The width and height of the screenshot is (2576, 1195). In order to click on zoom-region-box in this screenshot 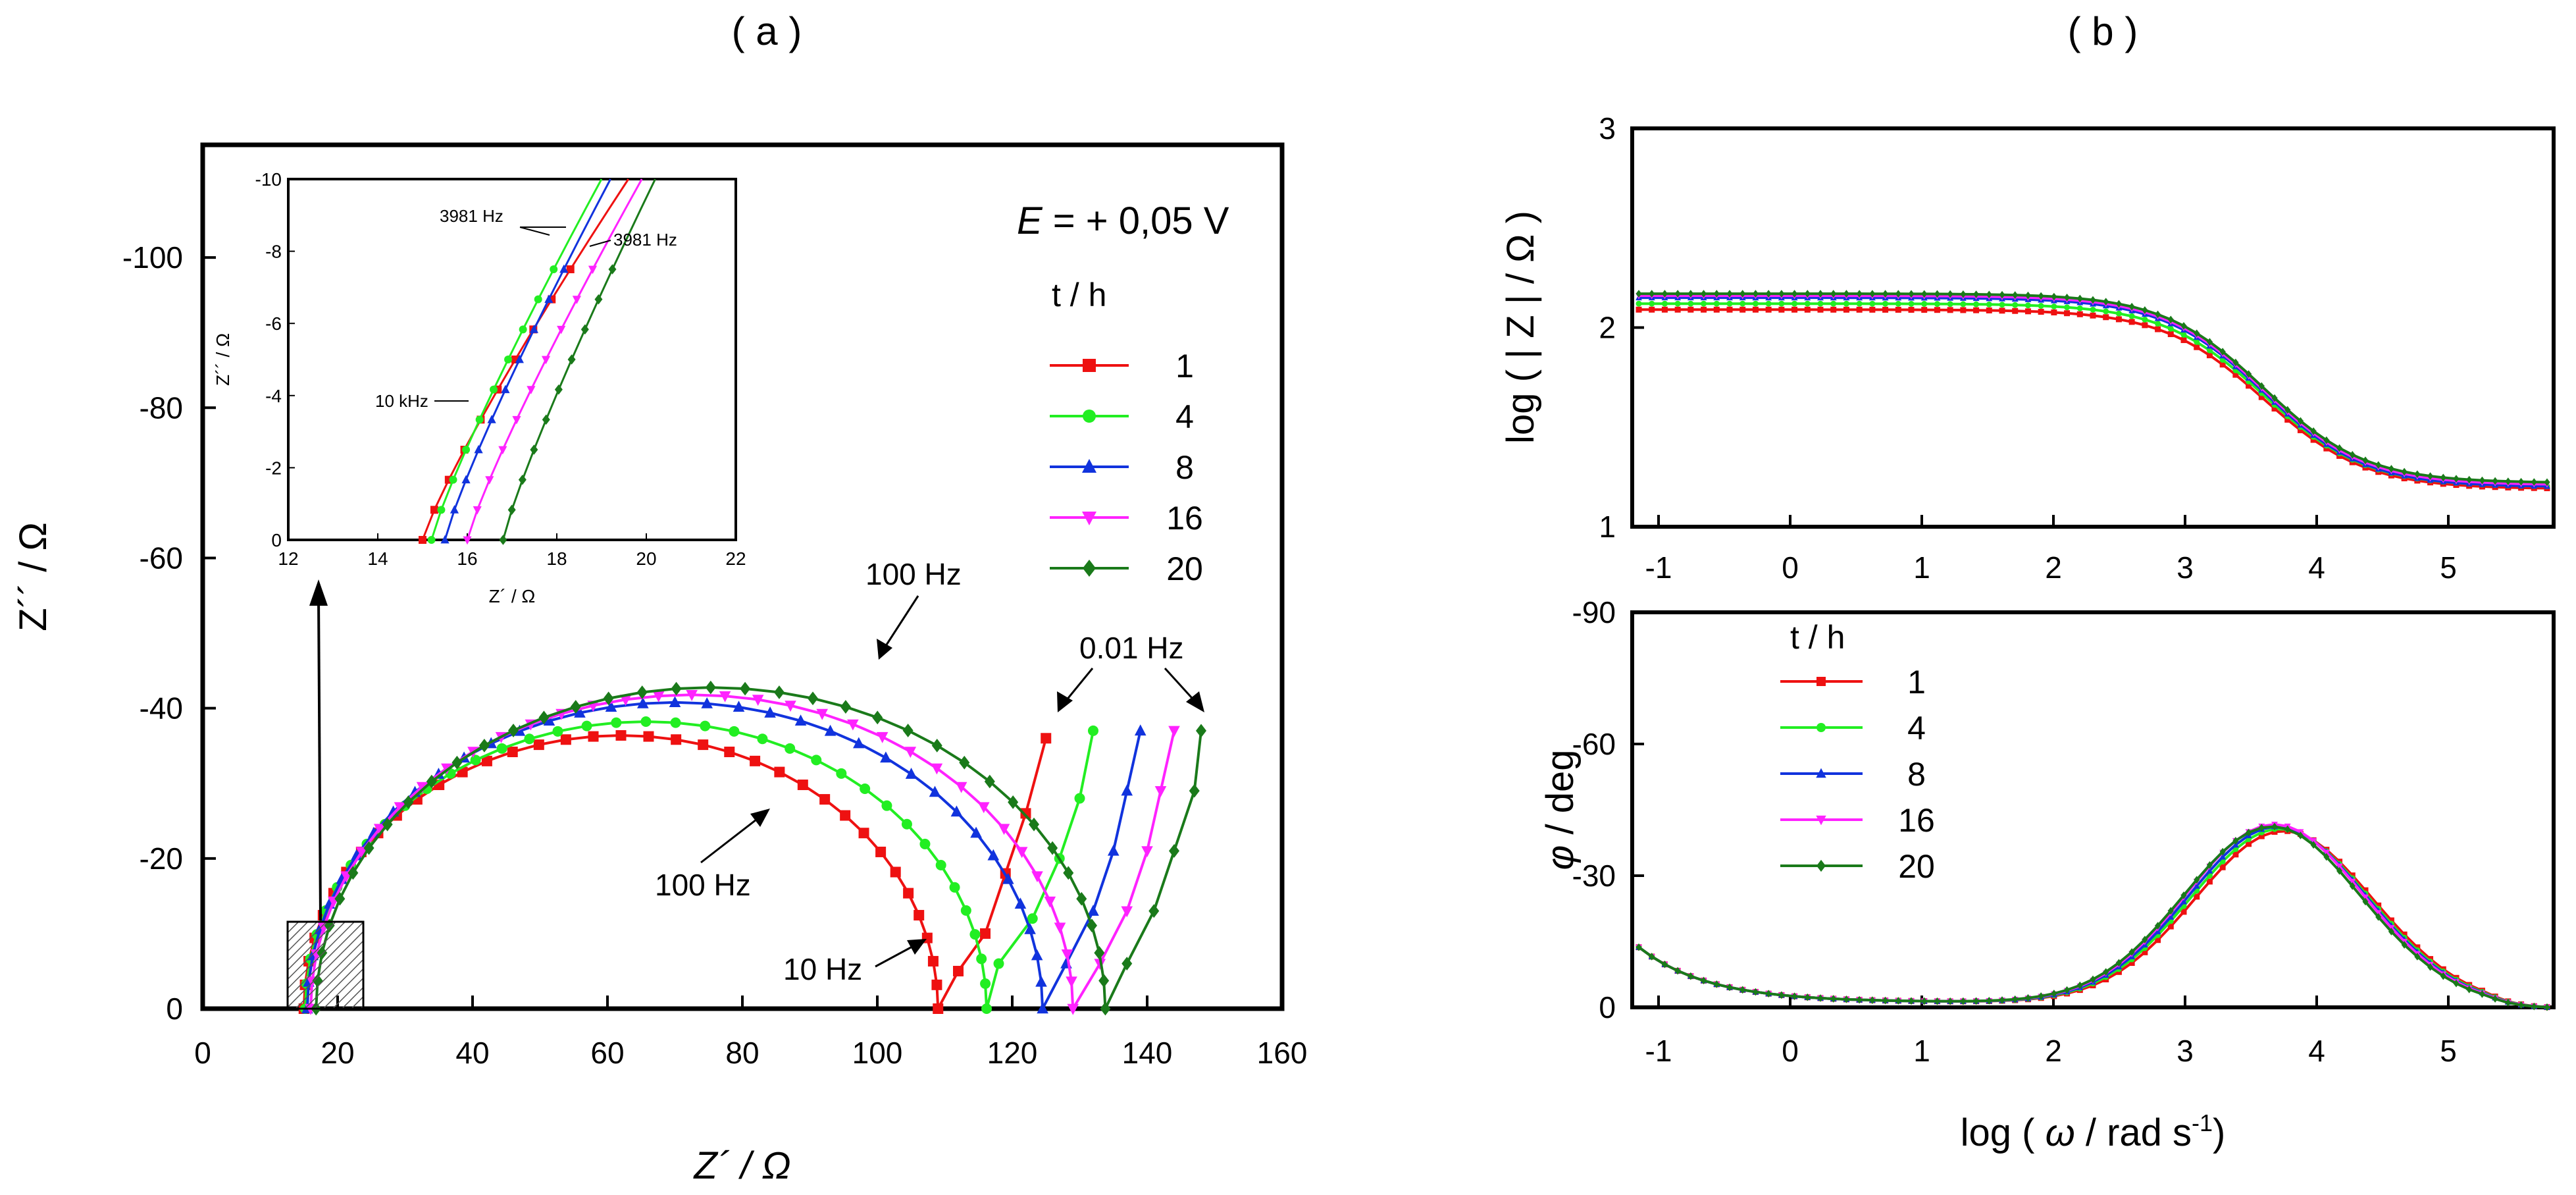, I will do `click(325, 965)`.